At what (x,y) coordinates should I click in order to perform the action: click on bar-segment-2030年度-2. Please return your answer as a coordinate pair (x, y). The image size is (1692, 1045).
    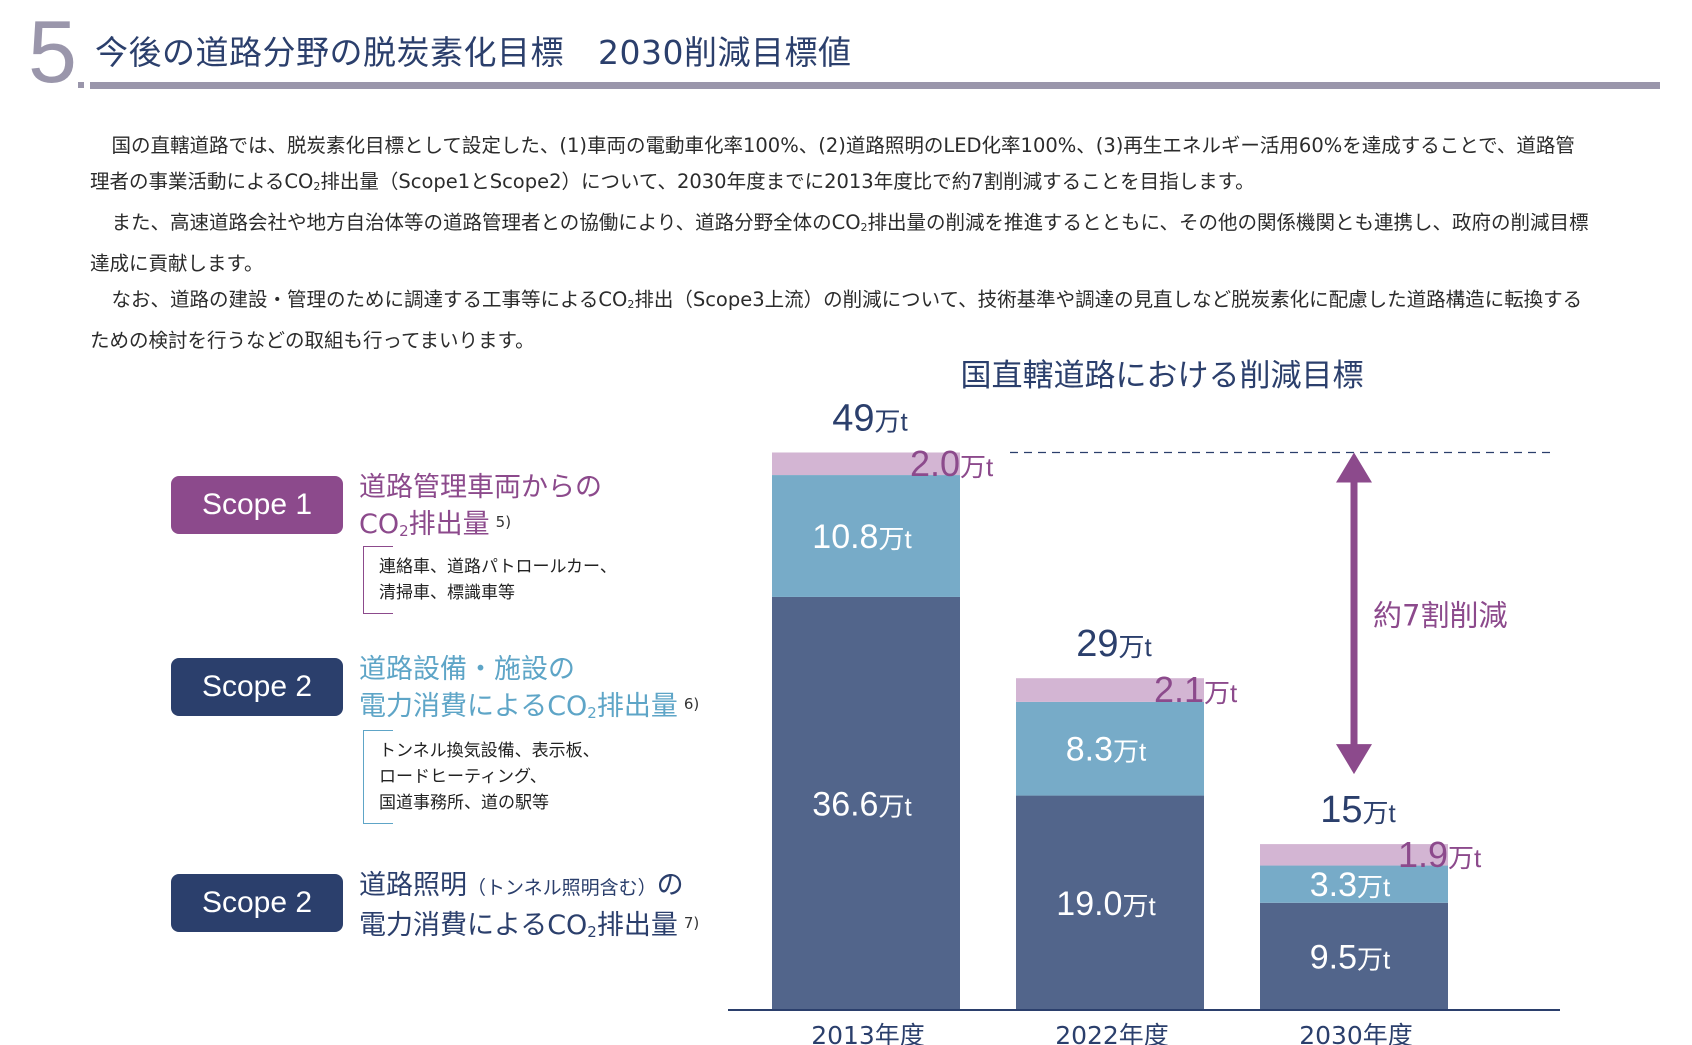
    Looking at the image, I should click on (1354, 855).